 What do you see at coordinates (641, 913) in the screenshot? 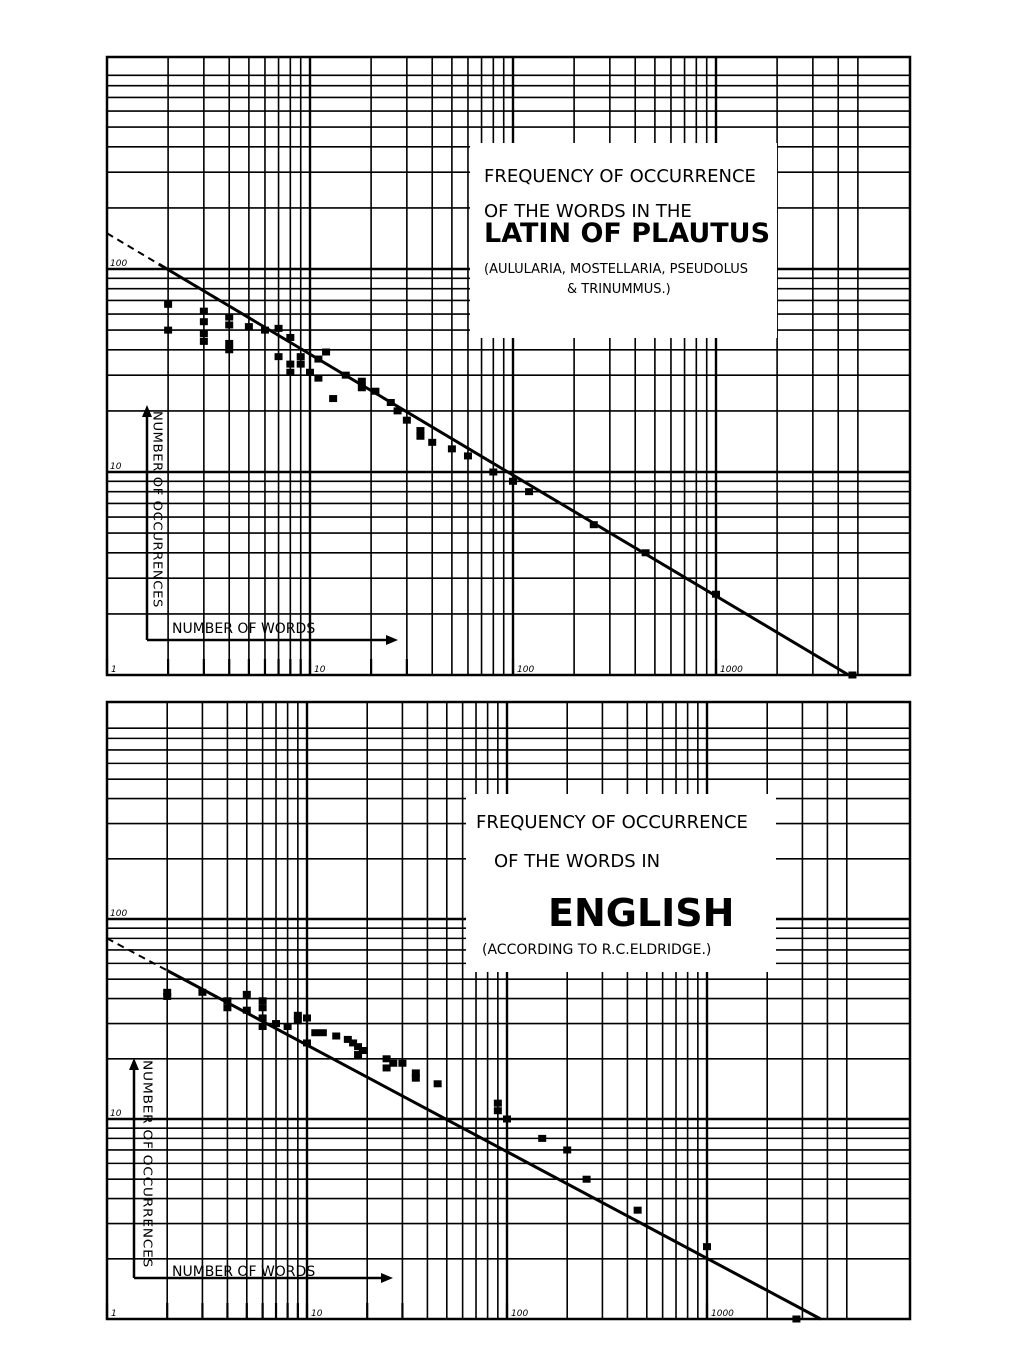
I see `title-line-3-english: ENGLISH` at bounding box center [641, 913].